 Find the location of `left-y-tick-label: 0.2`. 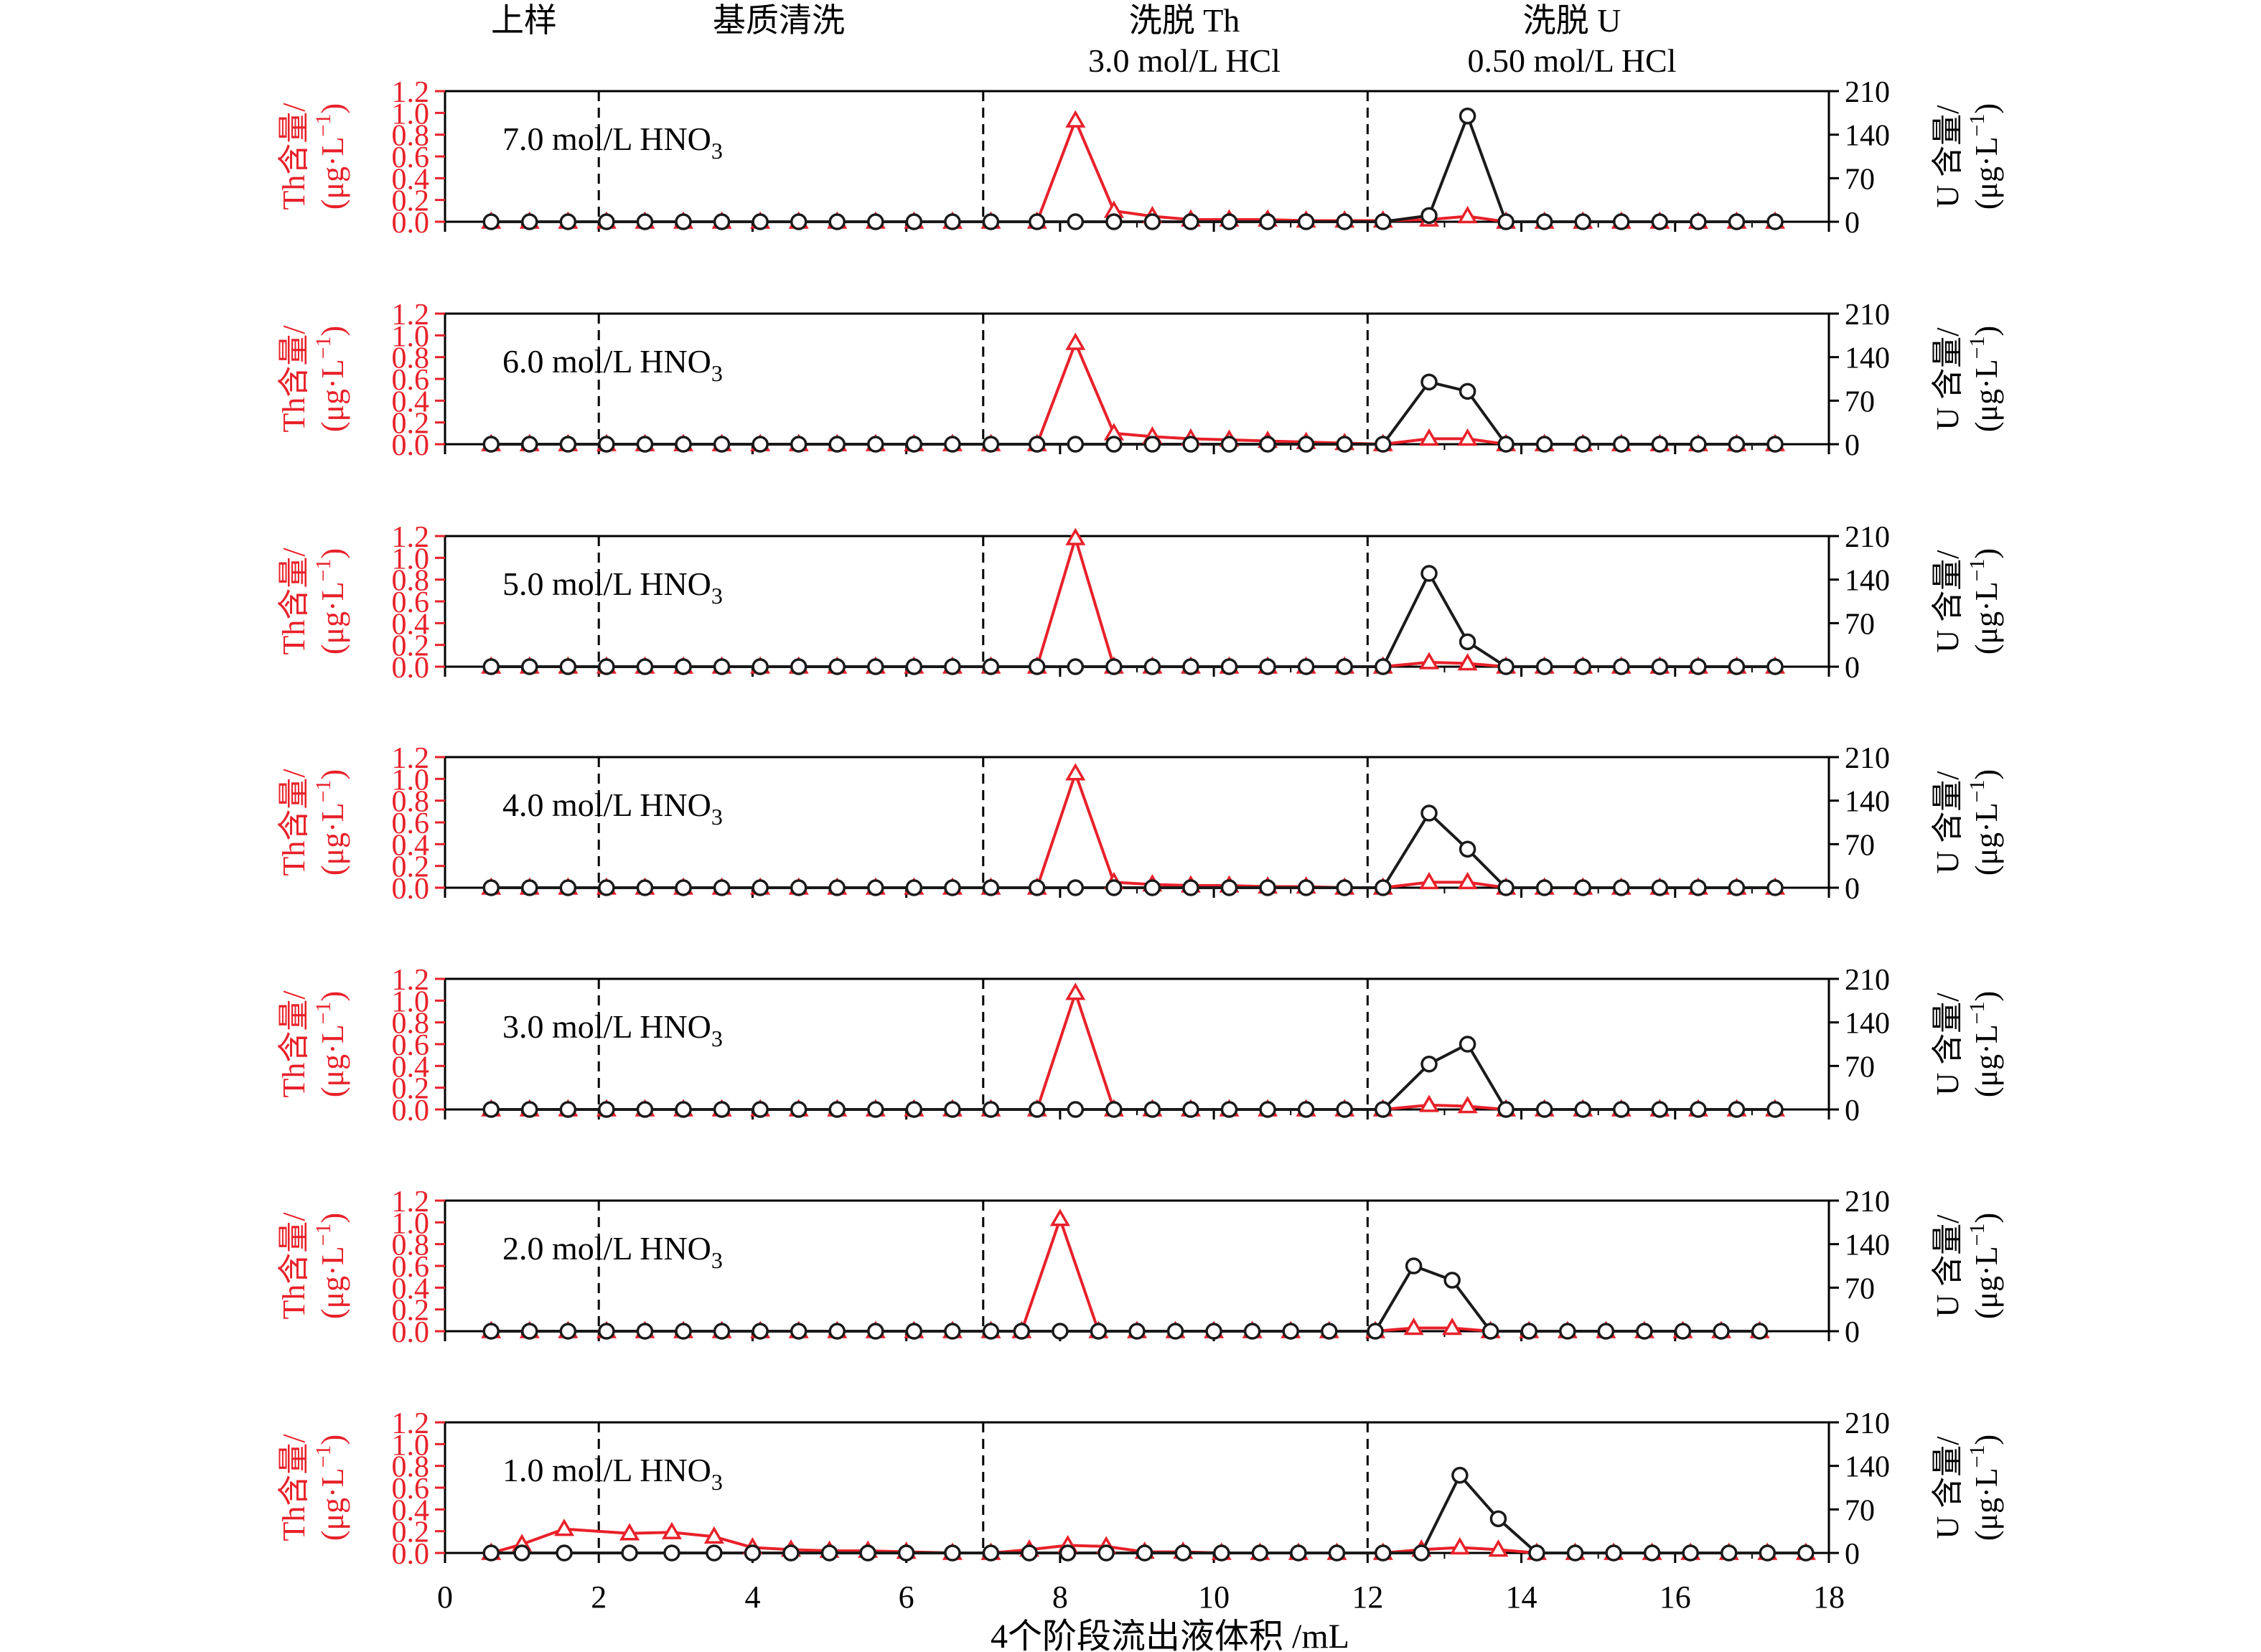

left-y-tick-label: 0.2 is located at coordinates (411, 1311).